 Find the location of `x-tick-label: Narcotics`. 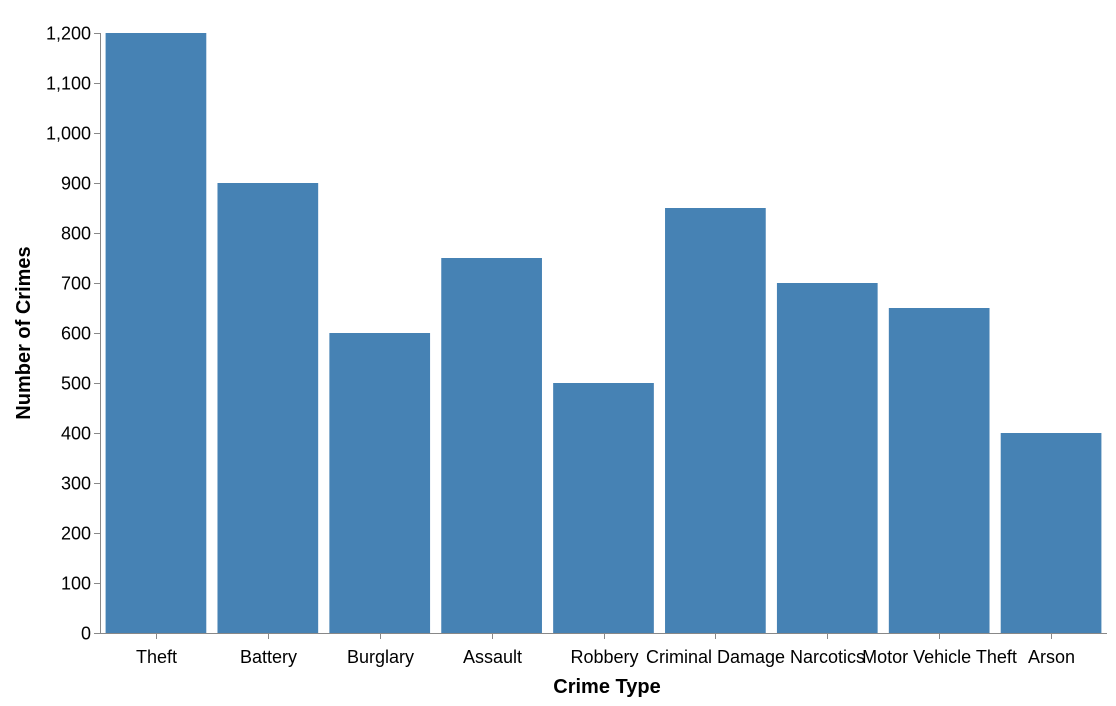

x-tick-label: Narcotics is located at coordinates (827, 657).